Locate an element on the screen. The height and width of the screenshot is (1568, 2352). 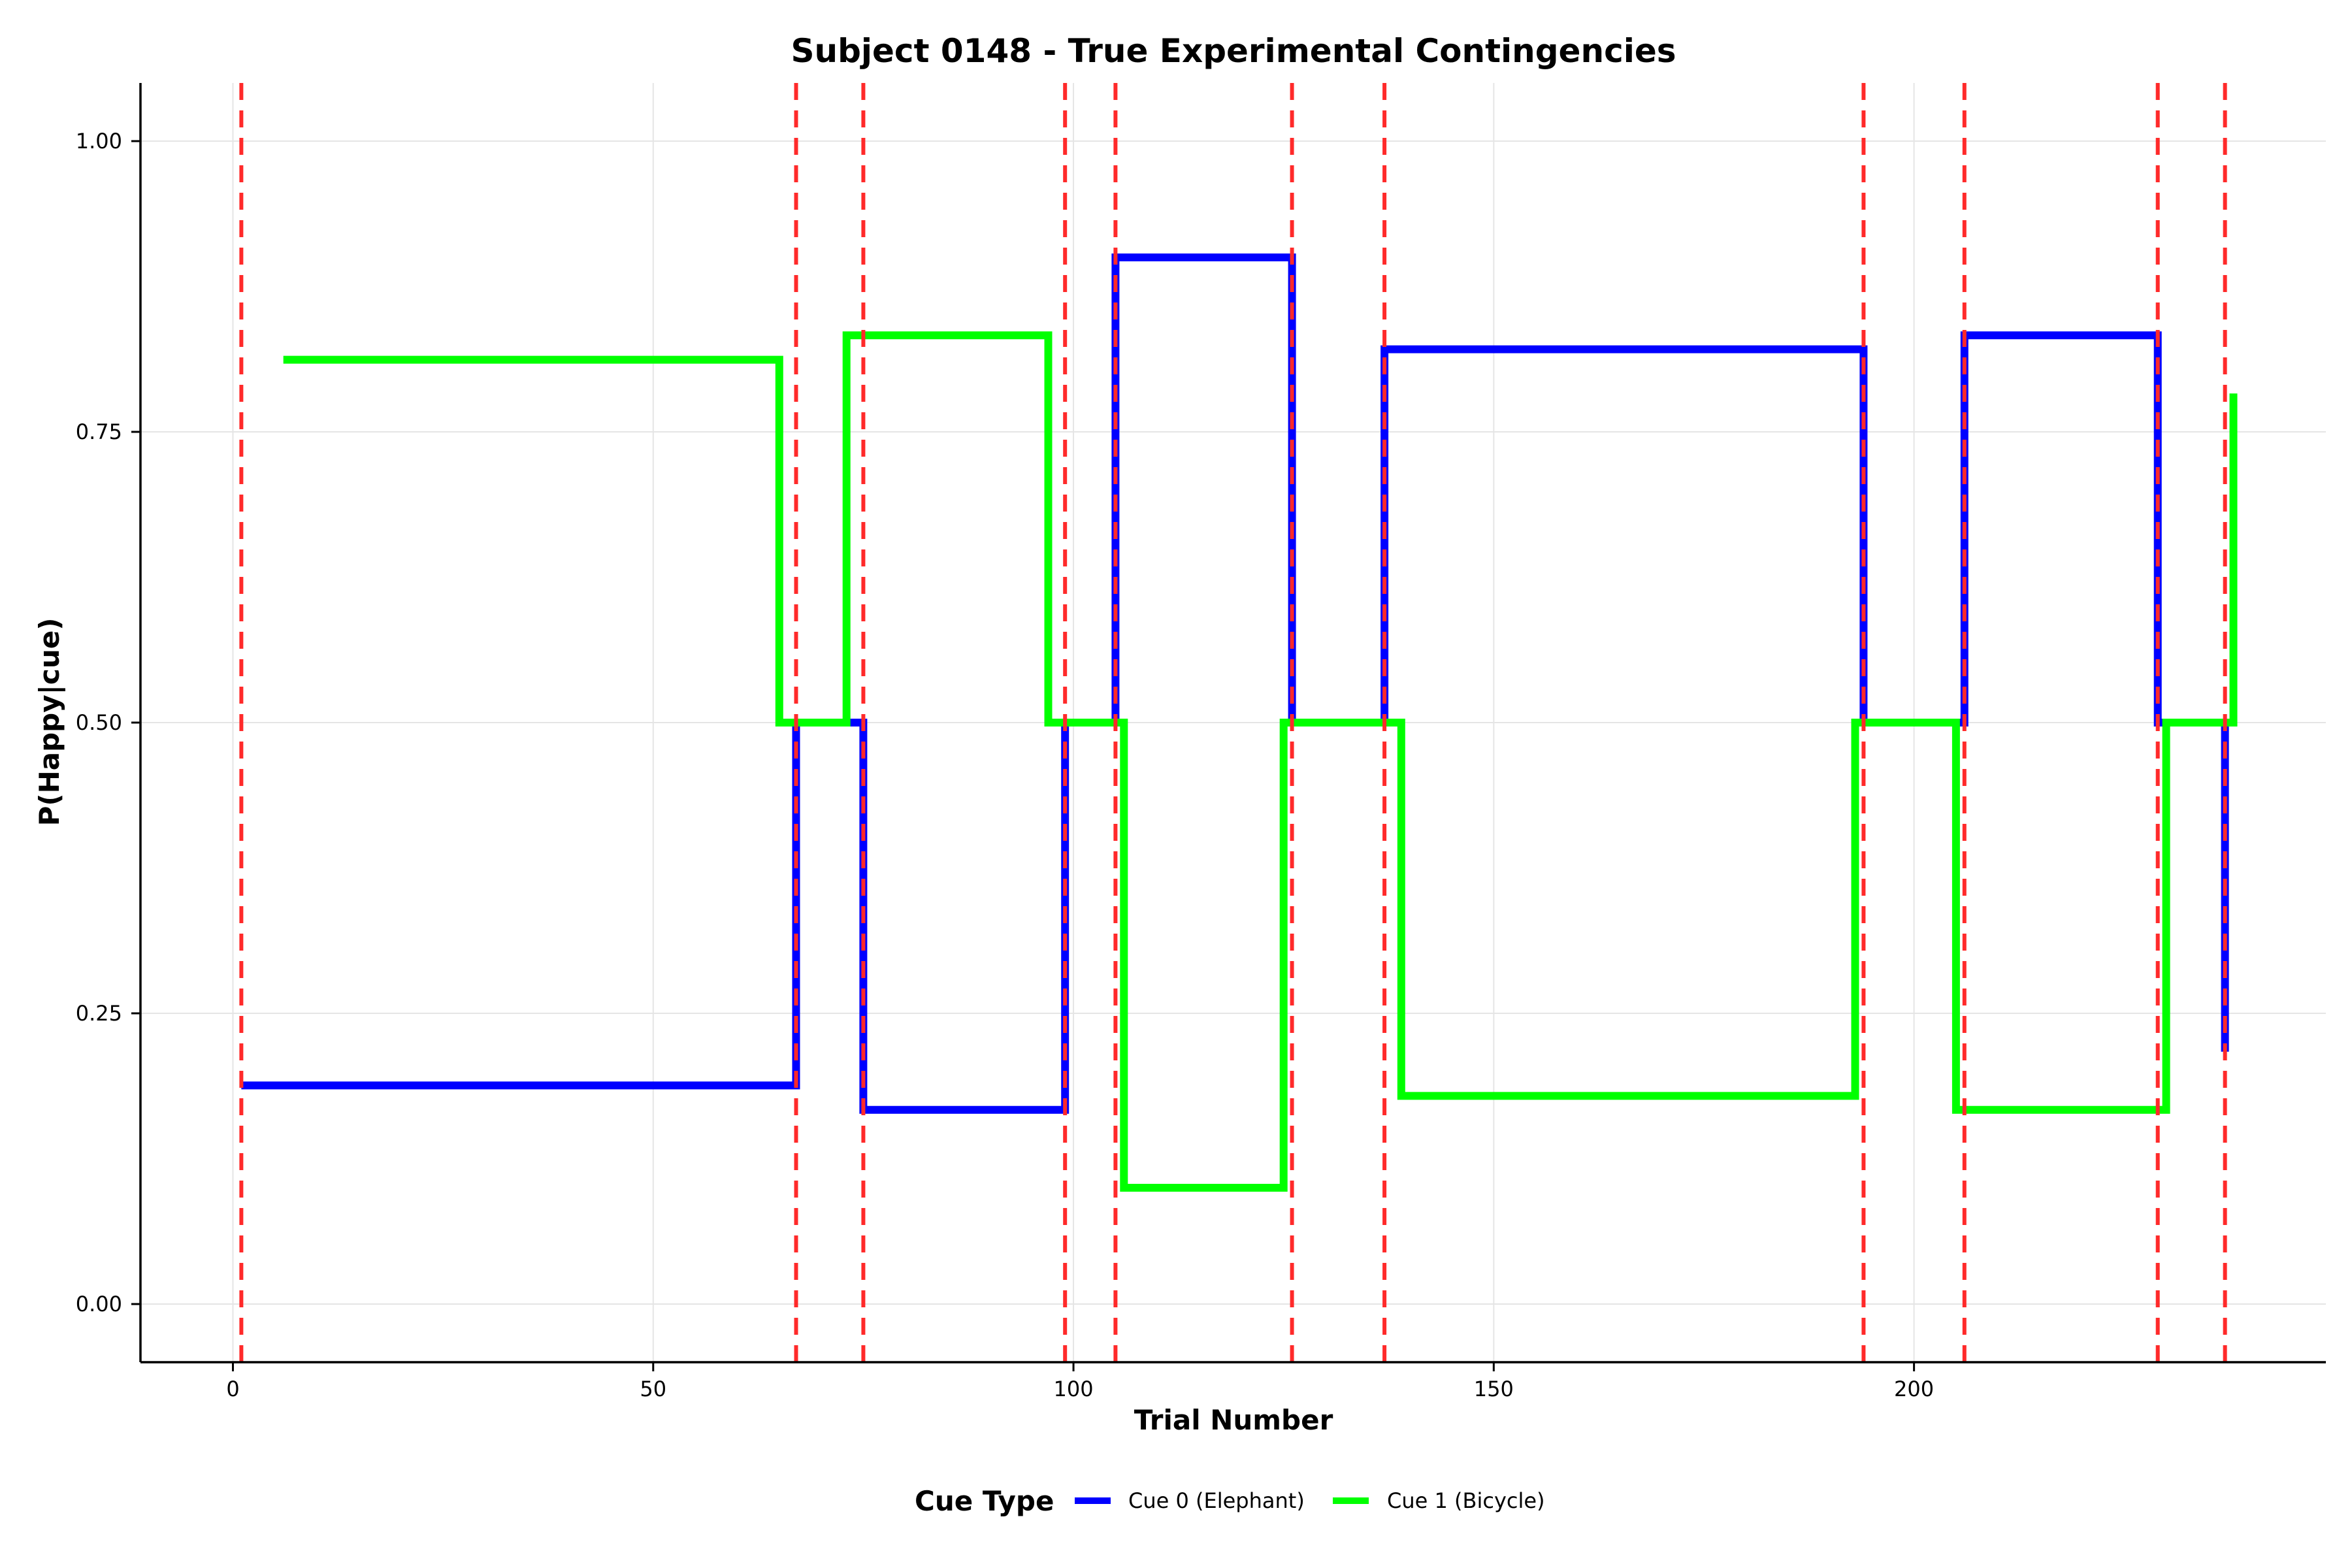
y-tick-label: 0.00 is located at coordinates (99, 1304).